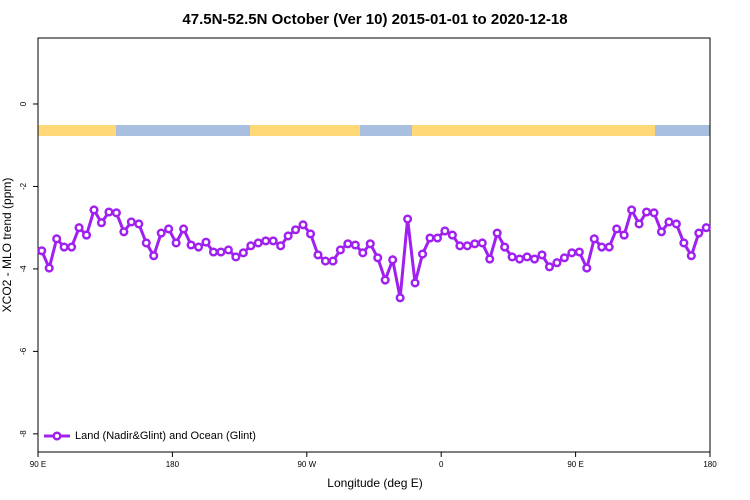 This screenshot has height=500, width=750. Describe the element at coordinates (23, 103) in the screenshot. I see `y-tick-label: 0` at that location.